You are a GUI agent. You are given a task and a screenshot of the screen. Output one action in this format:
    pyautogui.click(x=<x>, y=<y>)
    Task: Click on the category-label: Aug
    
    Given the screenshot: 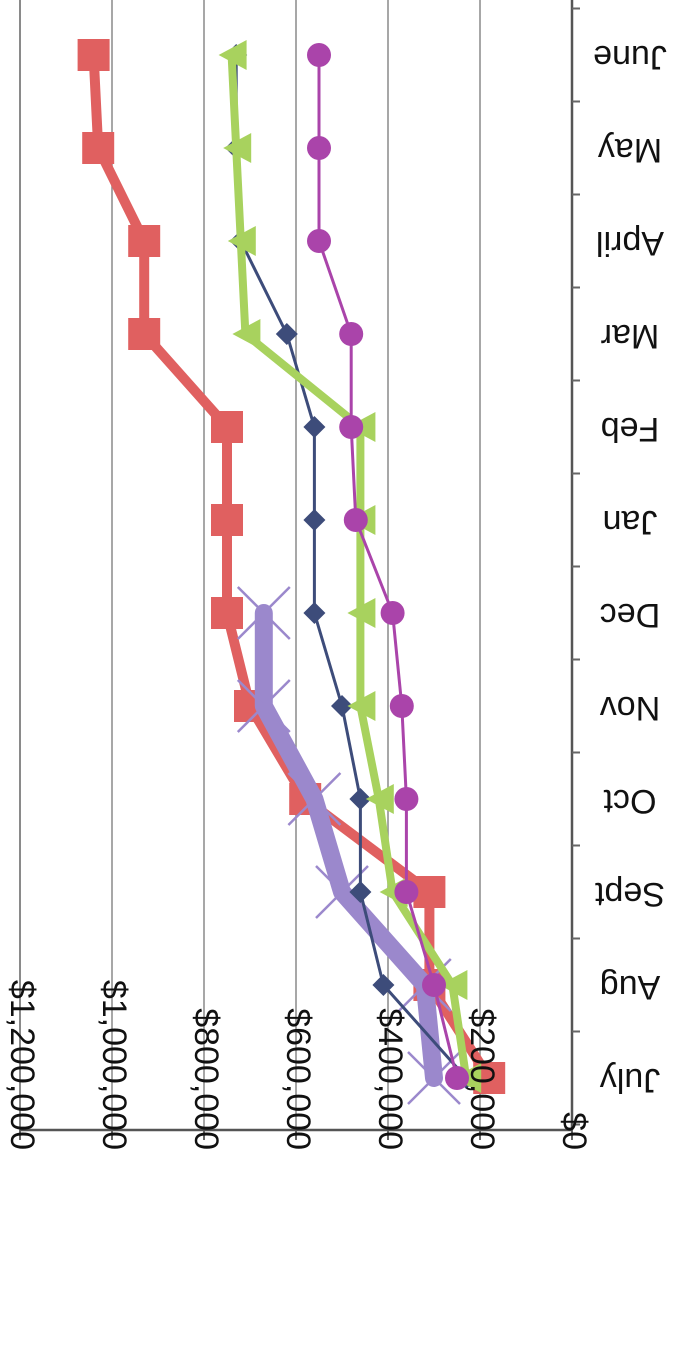 What is the action you would take?
    pyautogui.click(x=630, y=987)
    